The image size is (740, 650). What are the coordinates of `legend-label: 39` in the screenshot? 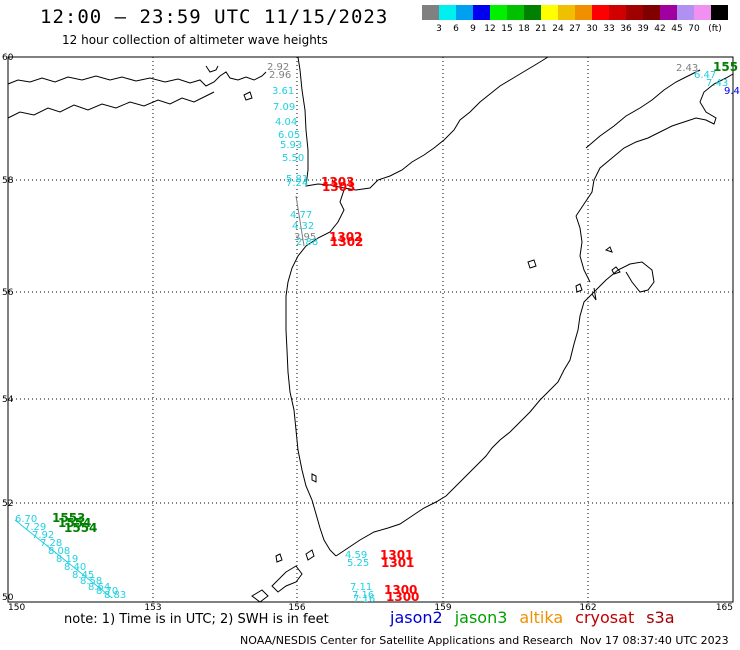 It's located at (643, 29).